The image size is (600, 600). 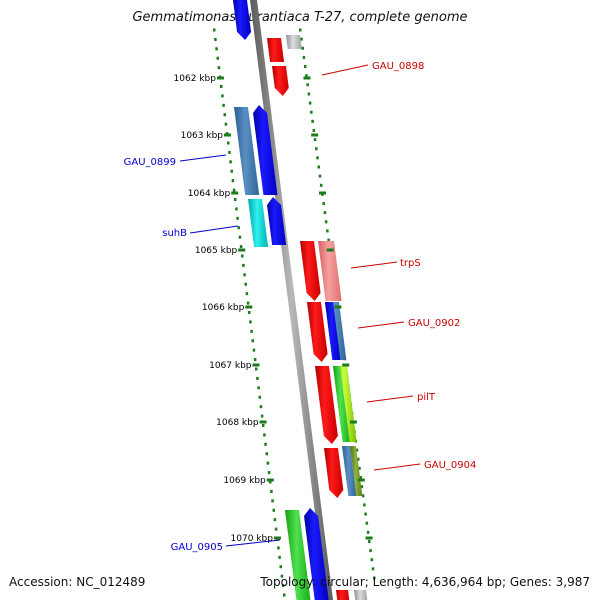 I want to click on ruler-tick-label: 1064 kbp, so click(x=209, y=194).